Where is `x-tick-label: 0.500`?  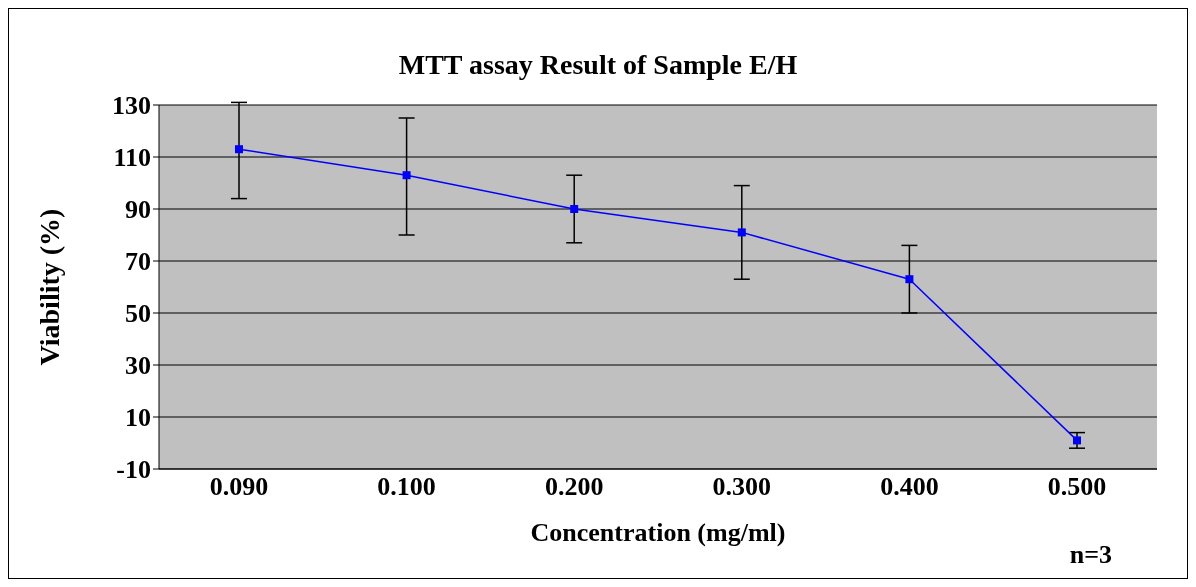
x-tick-label: 0.500 is located at coordinates (1077, 487).